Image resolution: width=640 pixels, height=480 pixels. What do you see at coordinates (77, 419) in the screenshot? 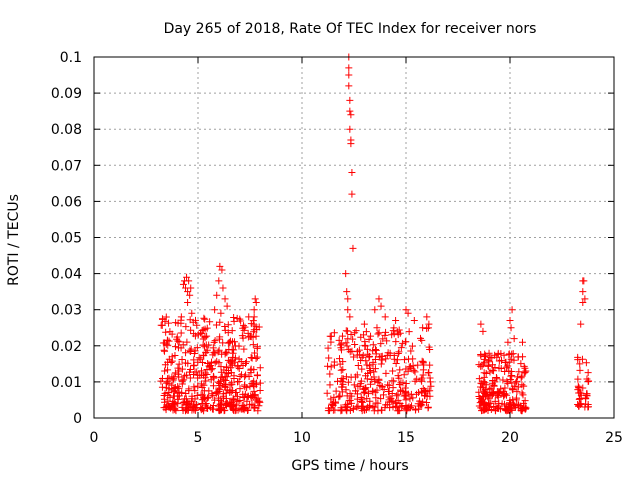
I see `y-tick-label: 0` at bounding box center [77, 419].